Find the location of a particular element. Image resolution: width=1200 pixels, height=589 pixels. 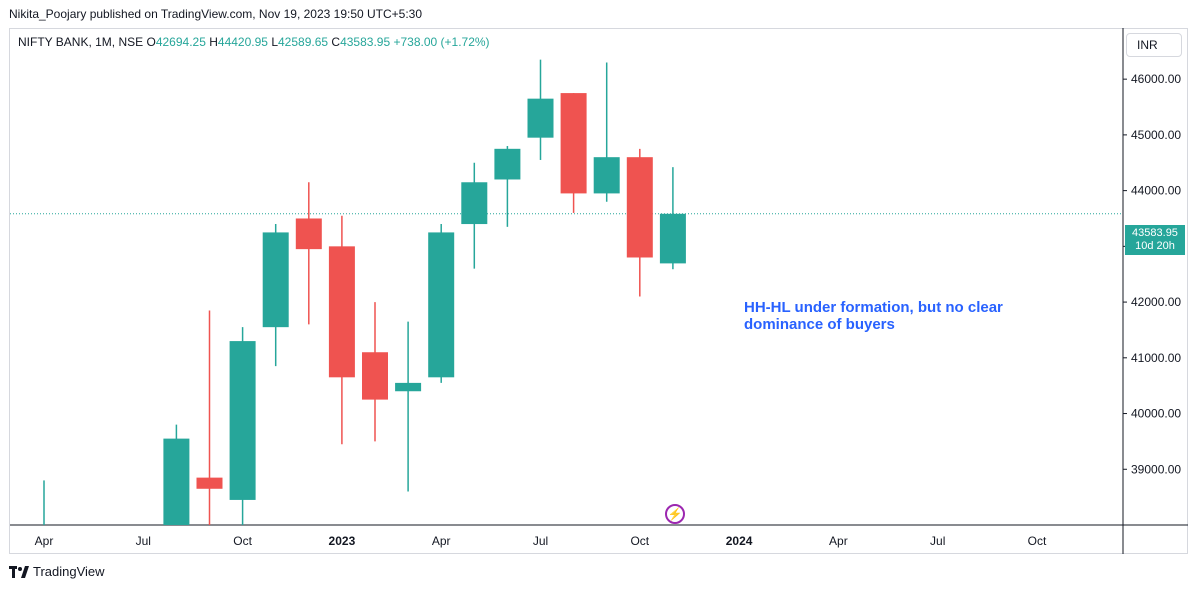

tradingview-logo-icon is located at coordinates (19, 572).